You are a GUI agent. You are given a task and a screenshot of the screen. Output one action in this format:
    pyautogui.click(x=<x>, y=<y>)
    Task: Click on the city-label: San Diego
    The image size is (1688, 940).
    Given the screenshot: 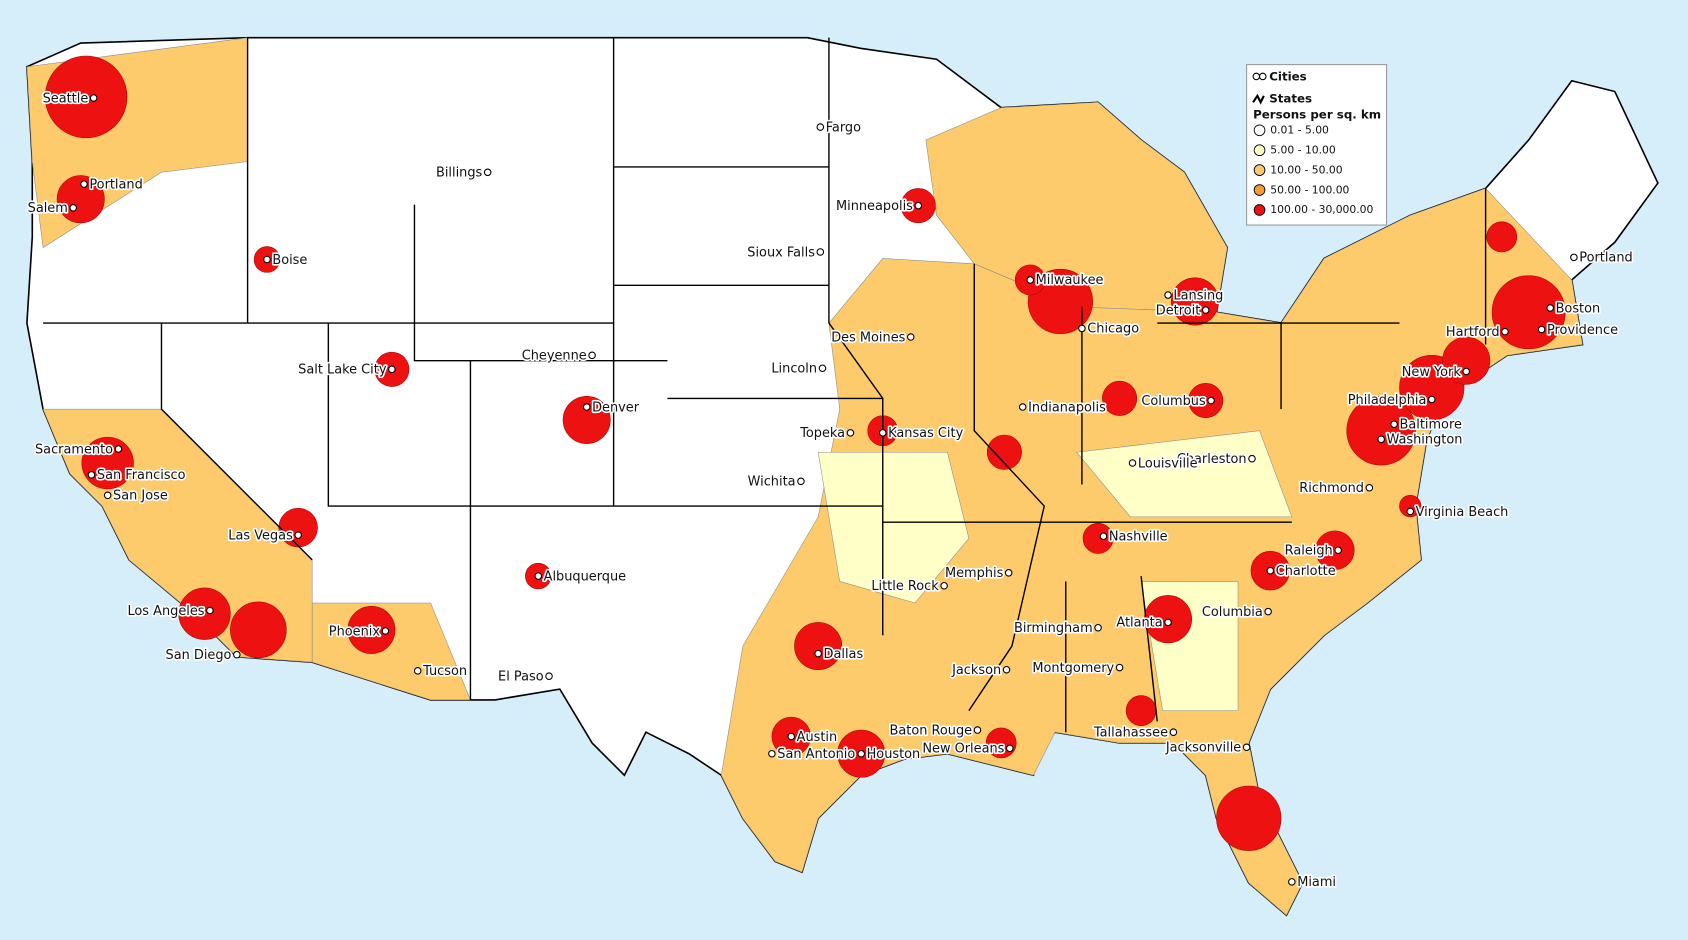 What is the action you would take?
    pyautogui.click(x=199, y=655)
    